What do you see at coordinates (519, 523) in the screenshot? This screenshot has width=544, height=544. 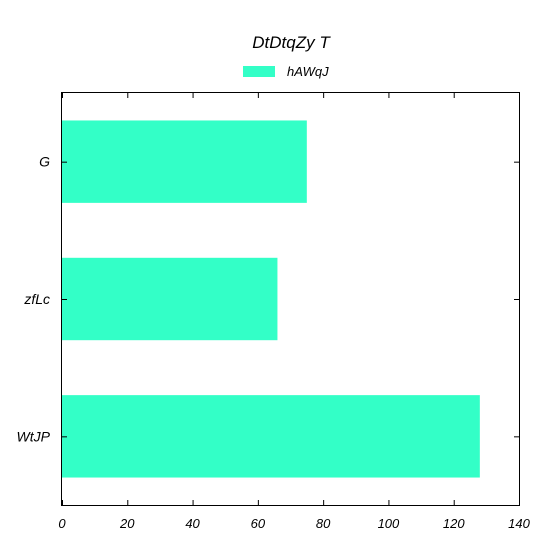 I see `x-tick-label: 140` at bounding box center [519, 523].